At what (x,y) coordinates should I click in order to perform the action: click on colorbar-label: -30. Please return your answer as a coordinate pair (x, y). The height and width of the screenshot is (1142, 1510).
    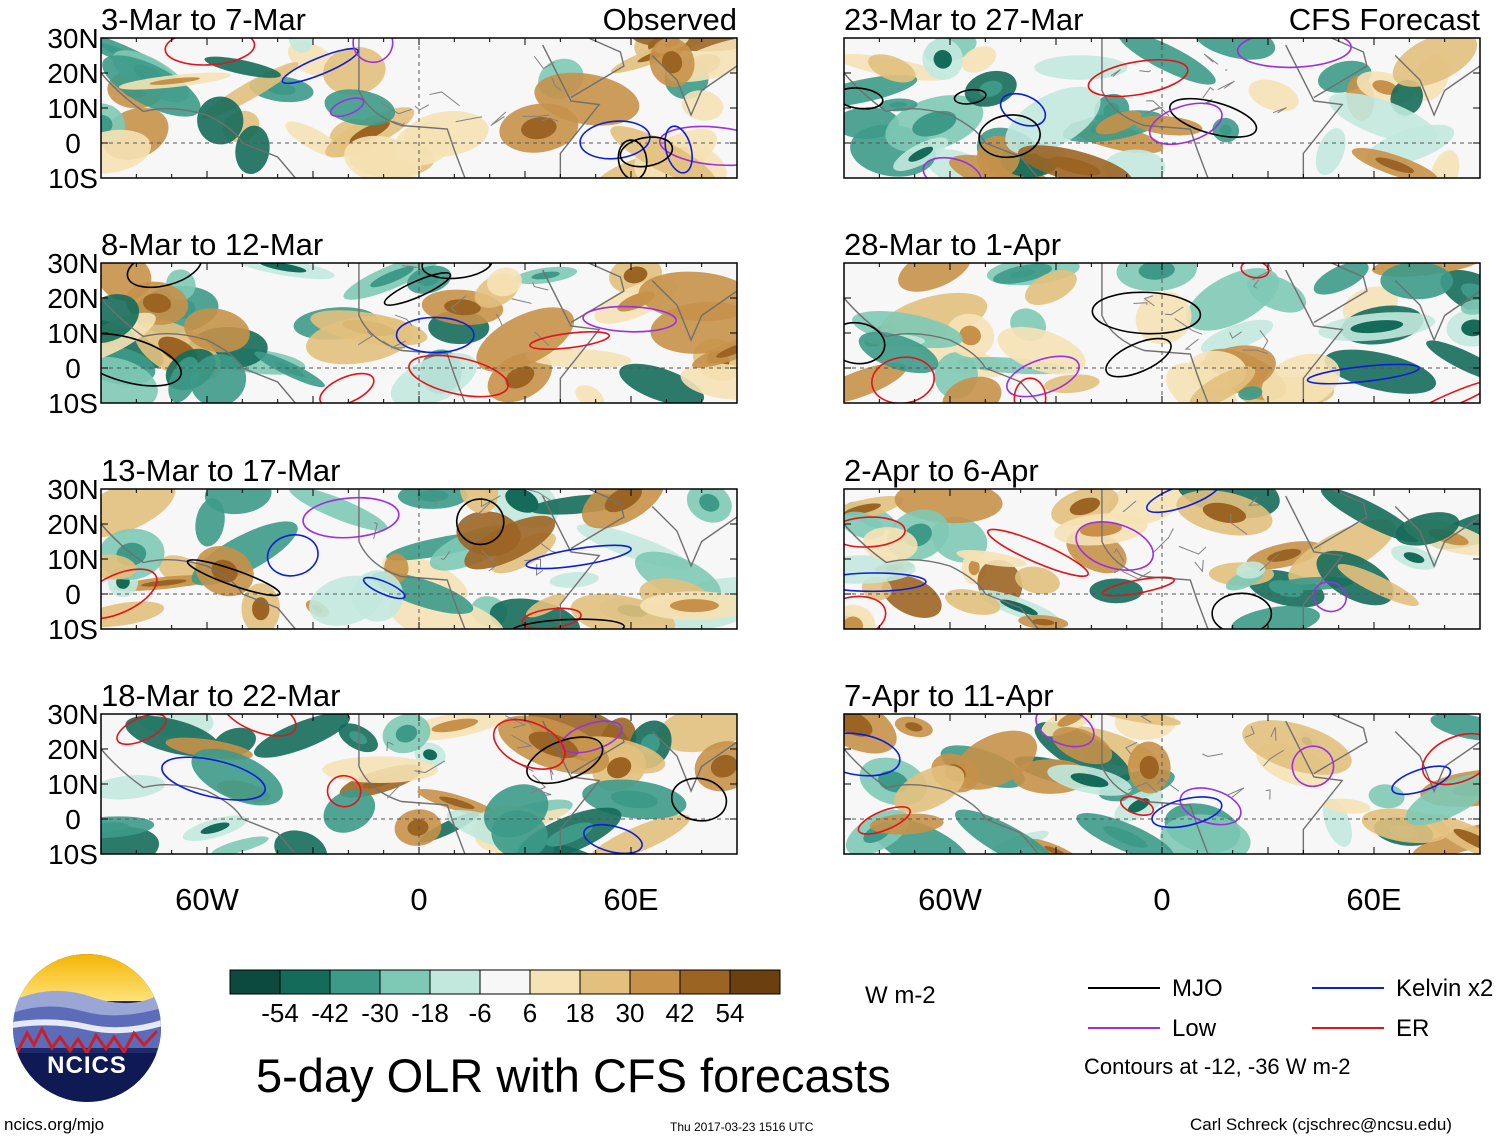
    Looking at the image, I should click on (380, 1013).